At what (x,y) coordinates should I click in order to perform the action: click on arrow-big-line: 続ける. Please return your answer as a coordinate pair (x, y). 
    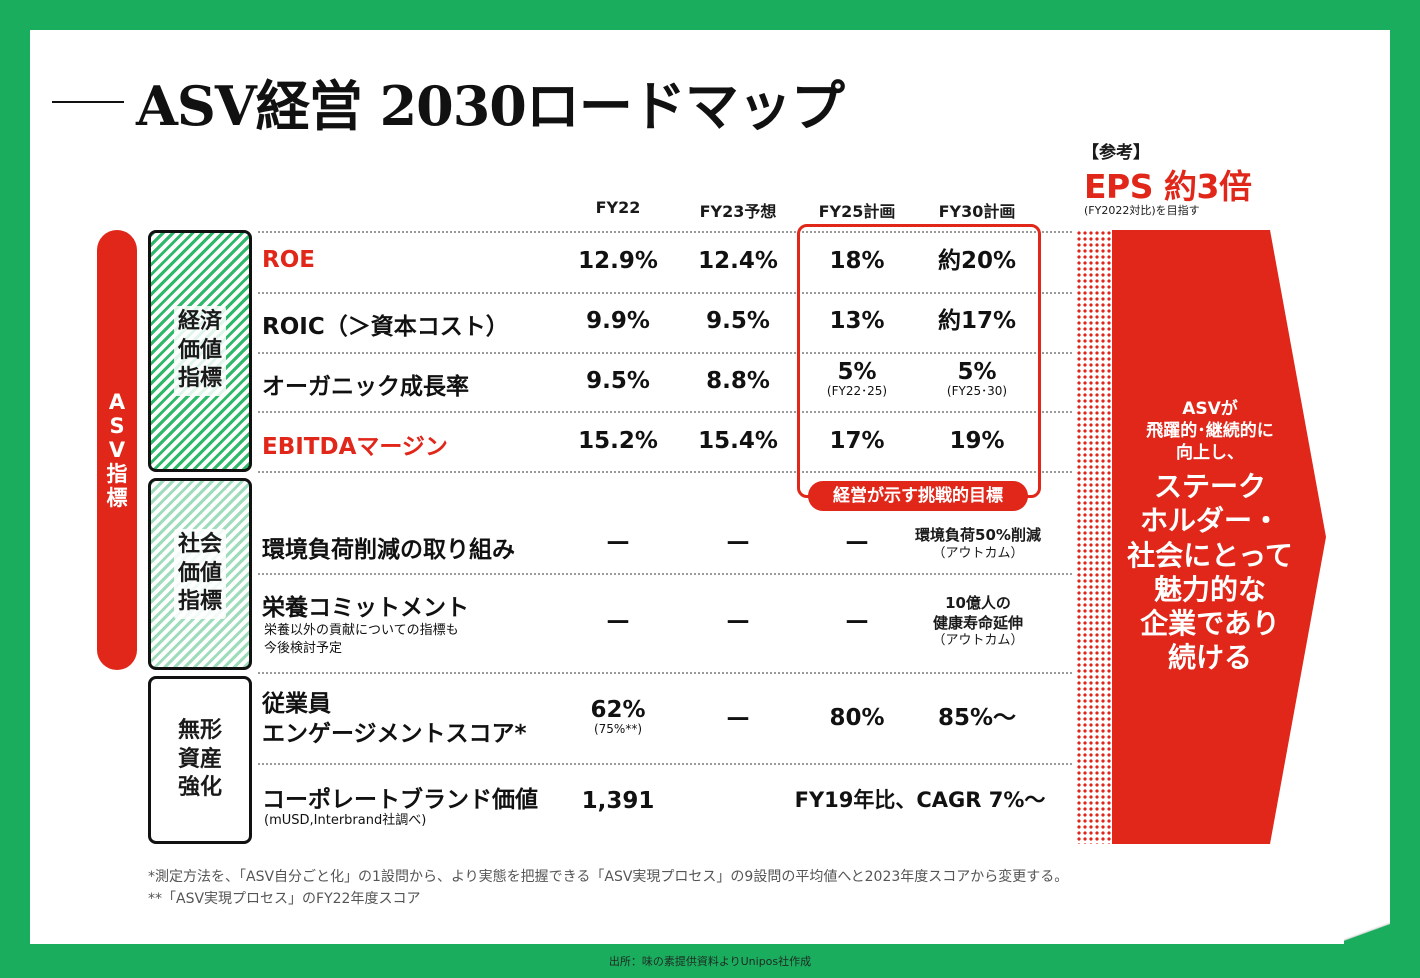
    Looking at the image, I should click on (1209, 658).